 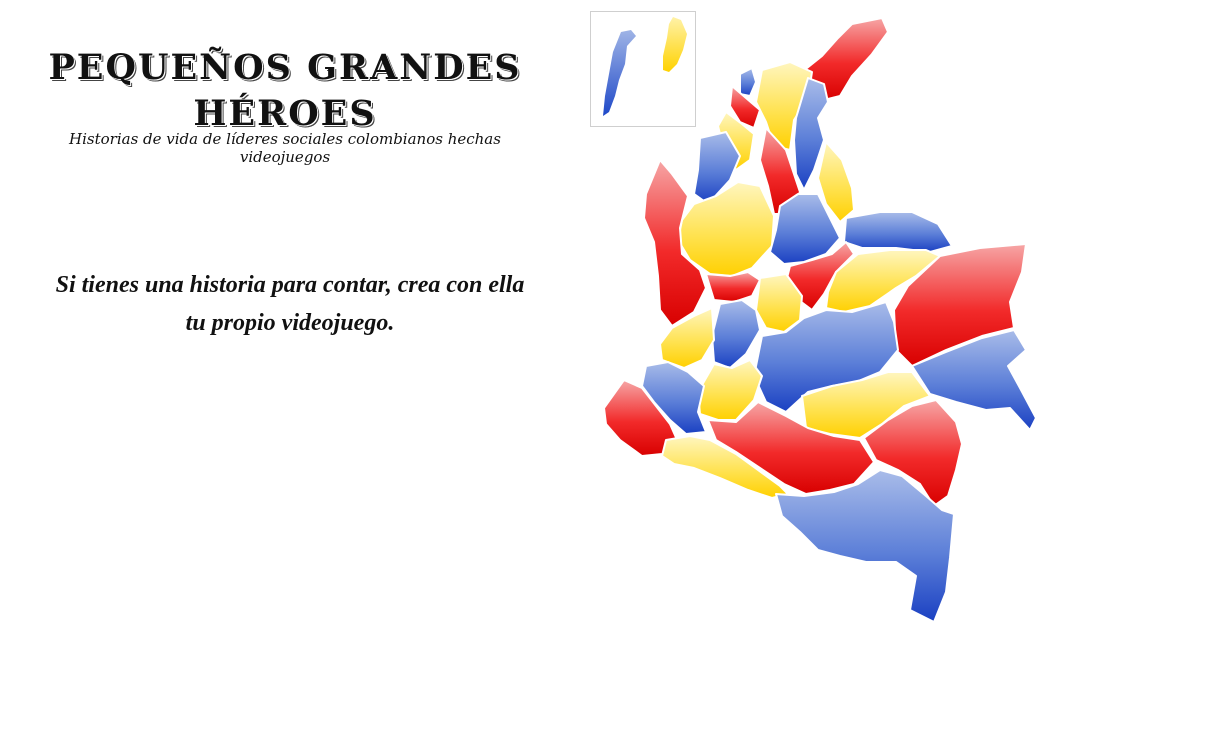 I want to click on region-atlantico, so click(x=748, y=82).